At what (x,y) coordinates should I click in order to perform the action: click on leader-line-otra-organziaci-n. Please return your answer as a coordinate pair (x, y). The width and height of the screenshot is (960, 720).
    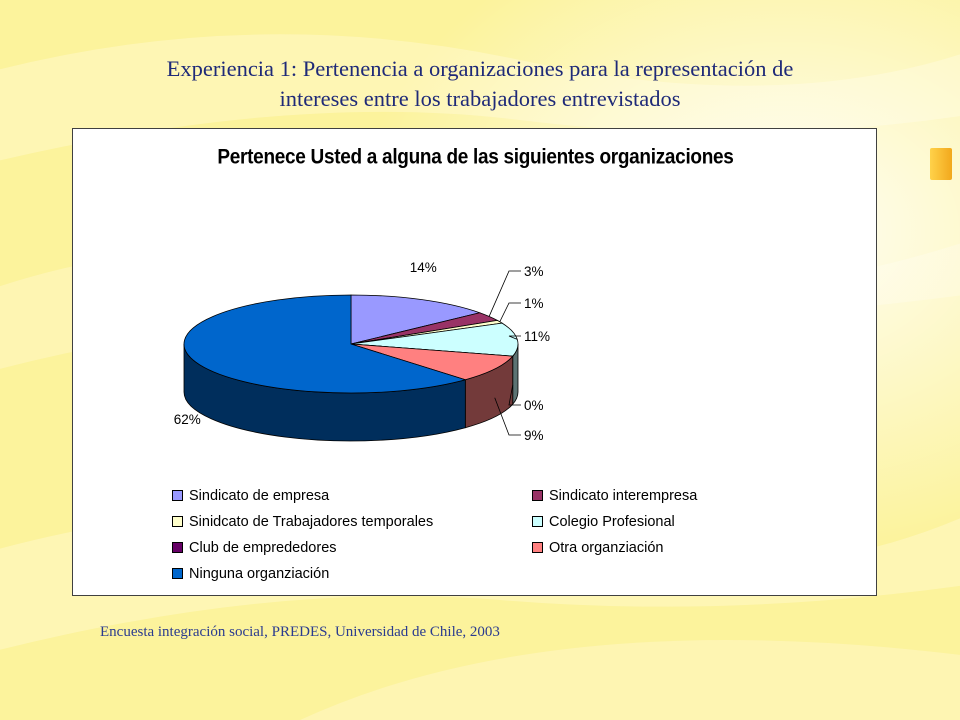
    Looking at the image, I should click on (507, 416).